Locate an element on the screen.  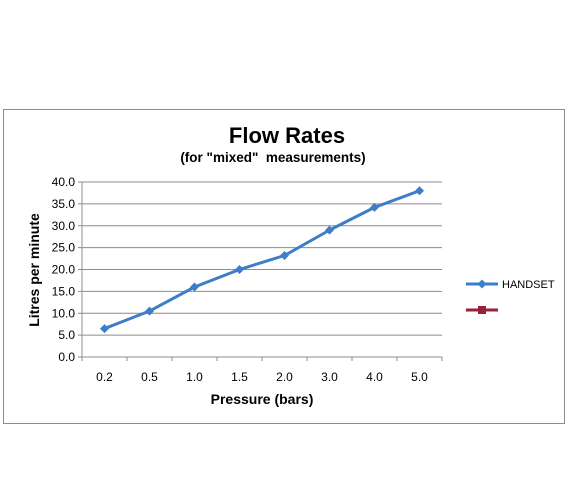
y-tick-label: 30.0 is located at coordinates (64, 226).